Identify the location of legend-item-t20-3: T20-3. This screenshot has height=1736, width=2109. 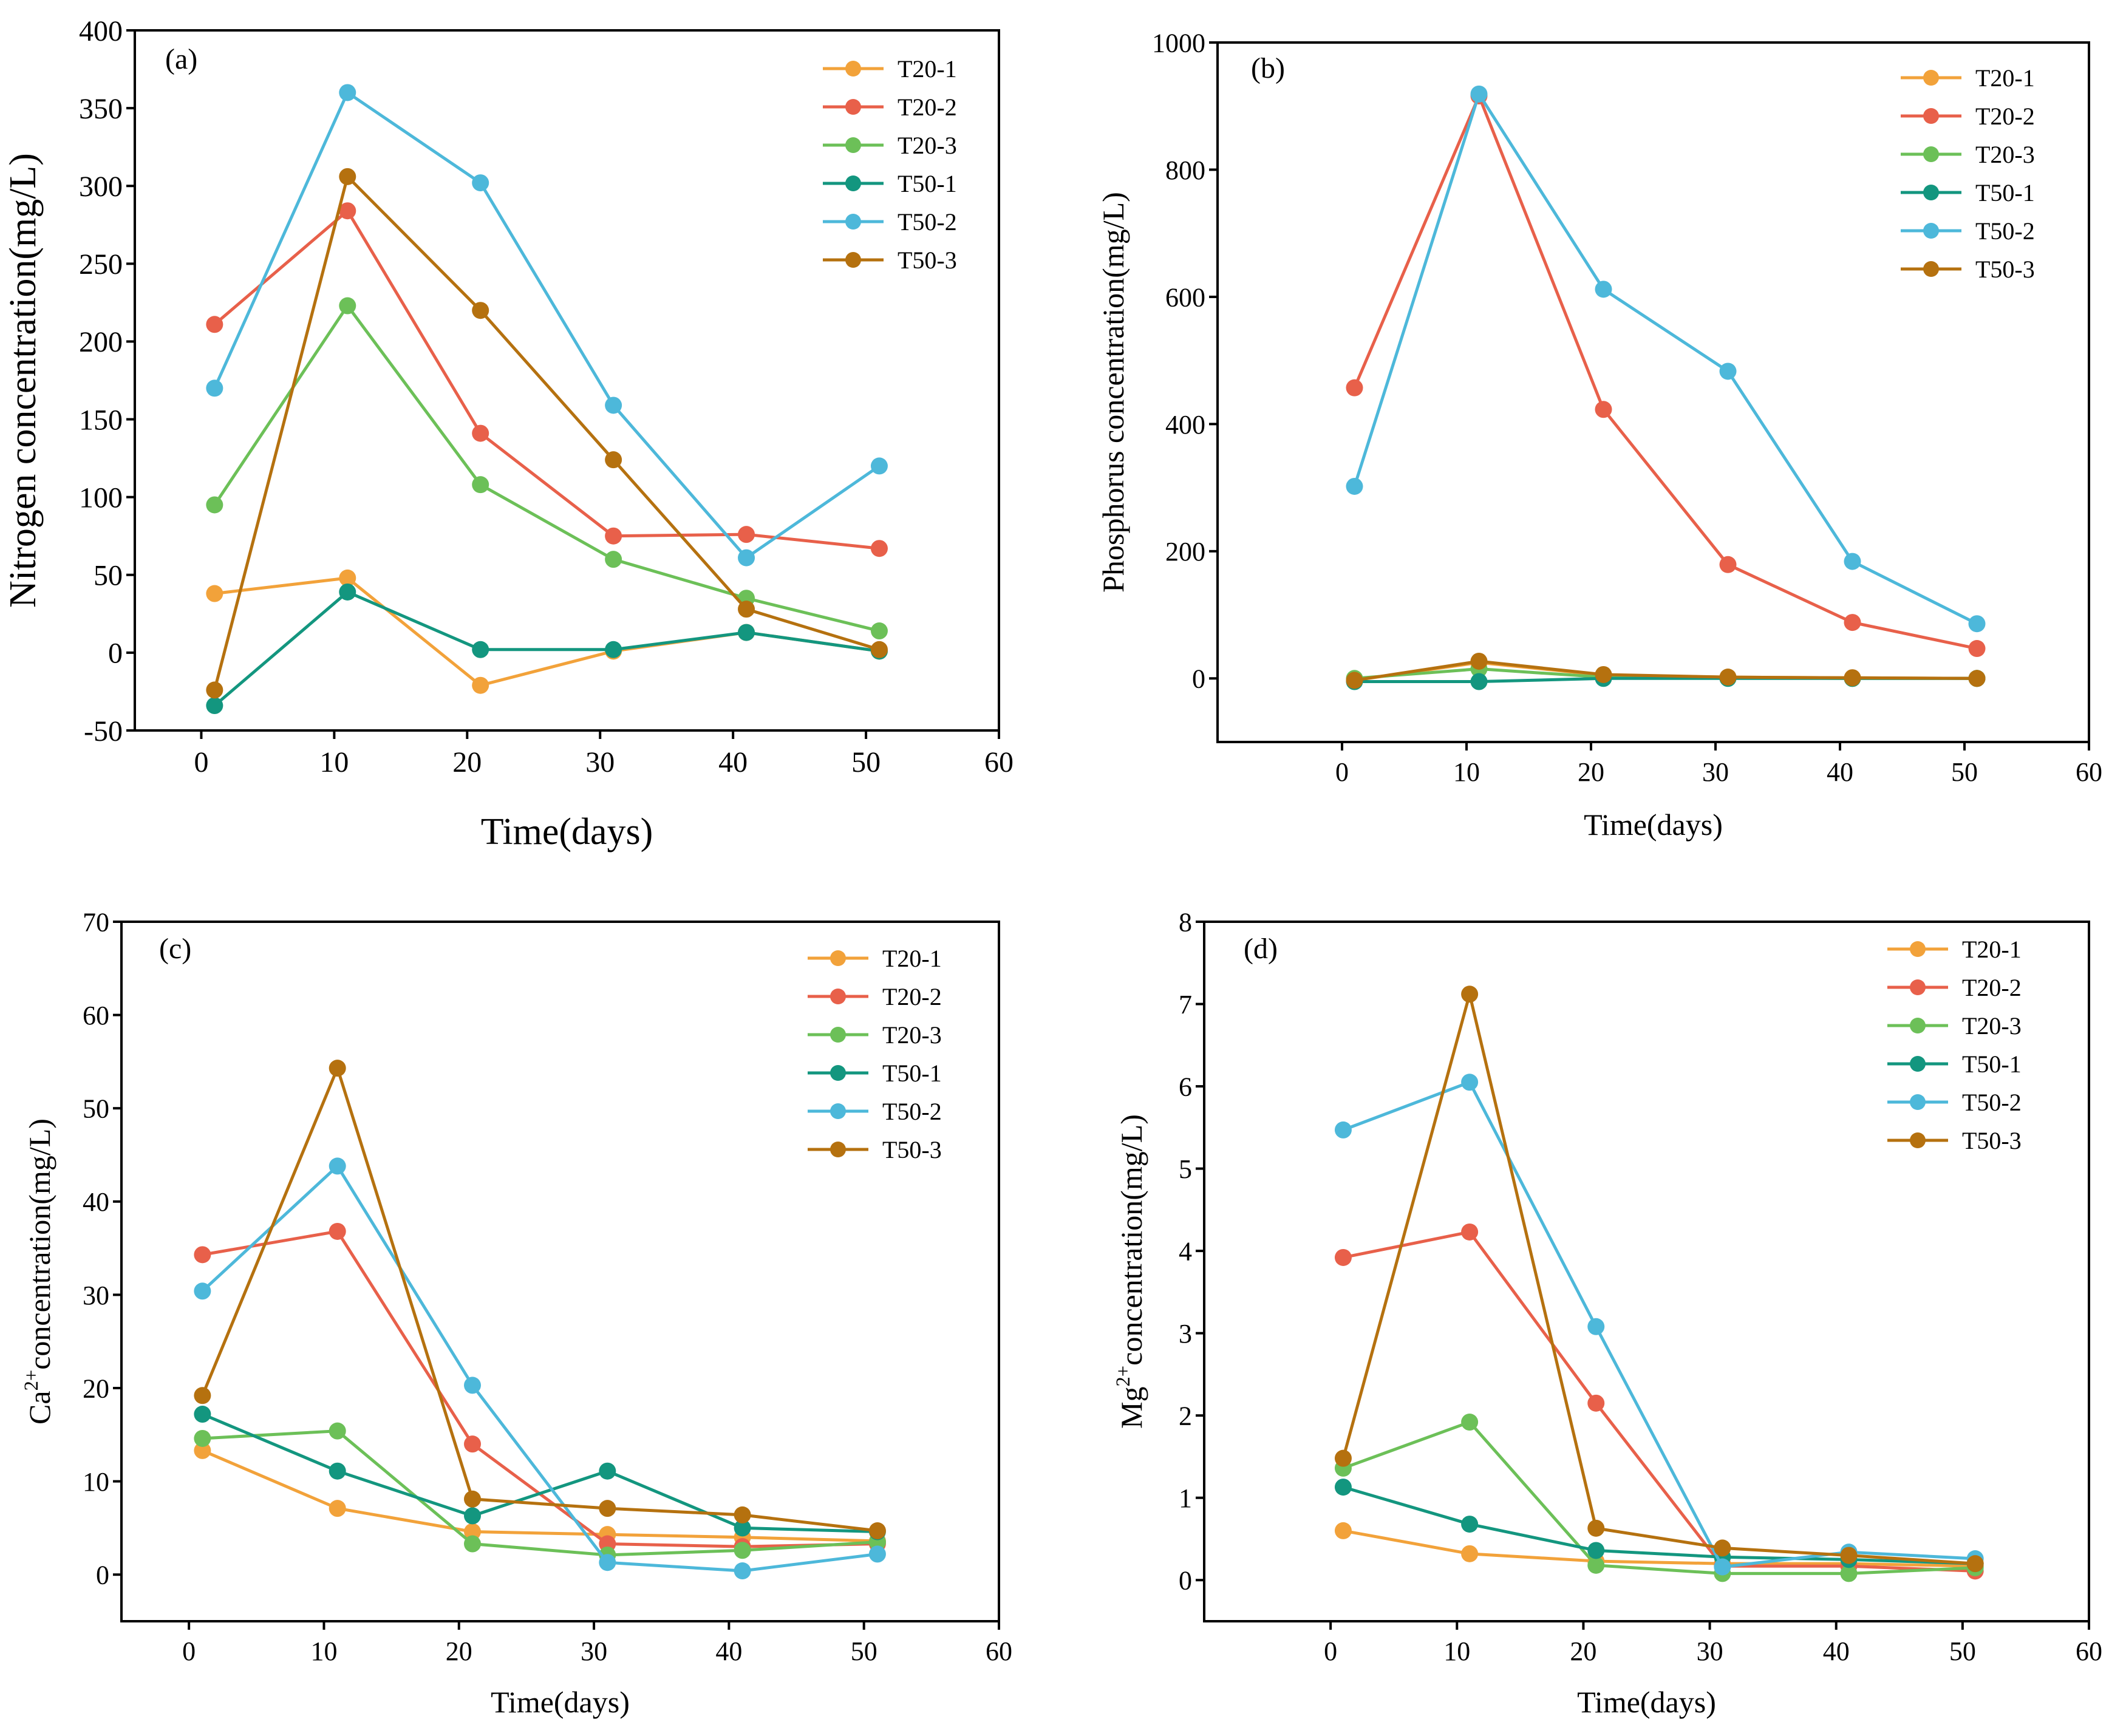
(875, 1035).